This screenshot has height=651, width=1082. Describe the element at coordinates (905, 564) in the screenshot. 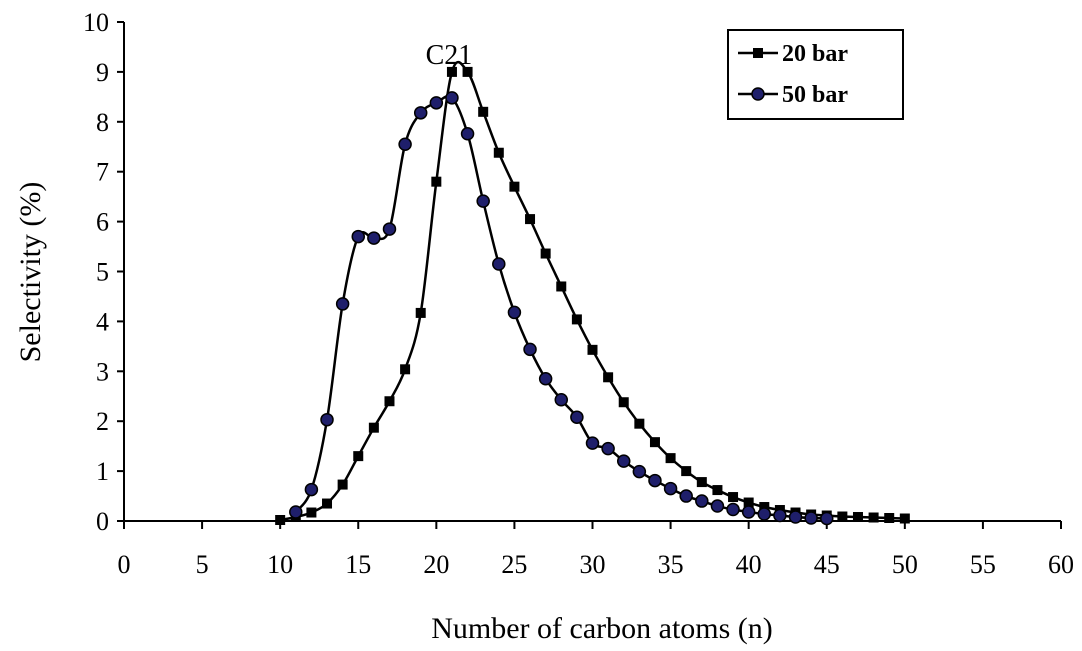

I see `x-tick-label: 50` at that location.